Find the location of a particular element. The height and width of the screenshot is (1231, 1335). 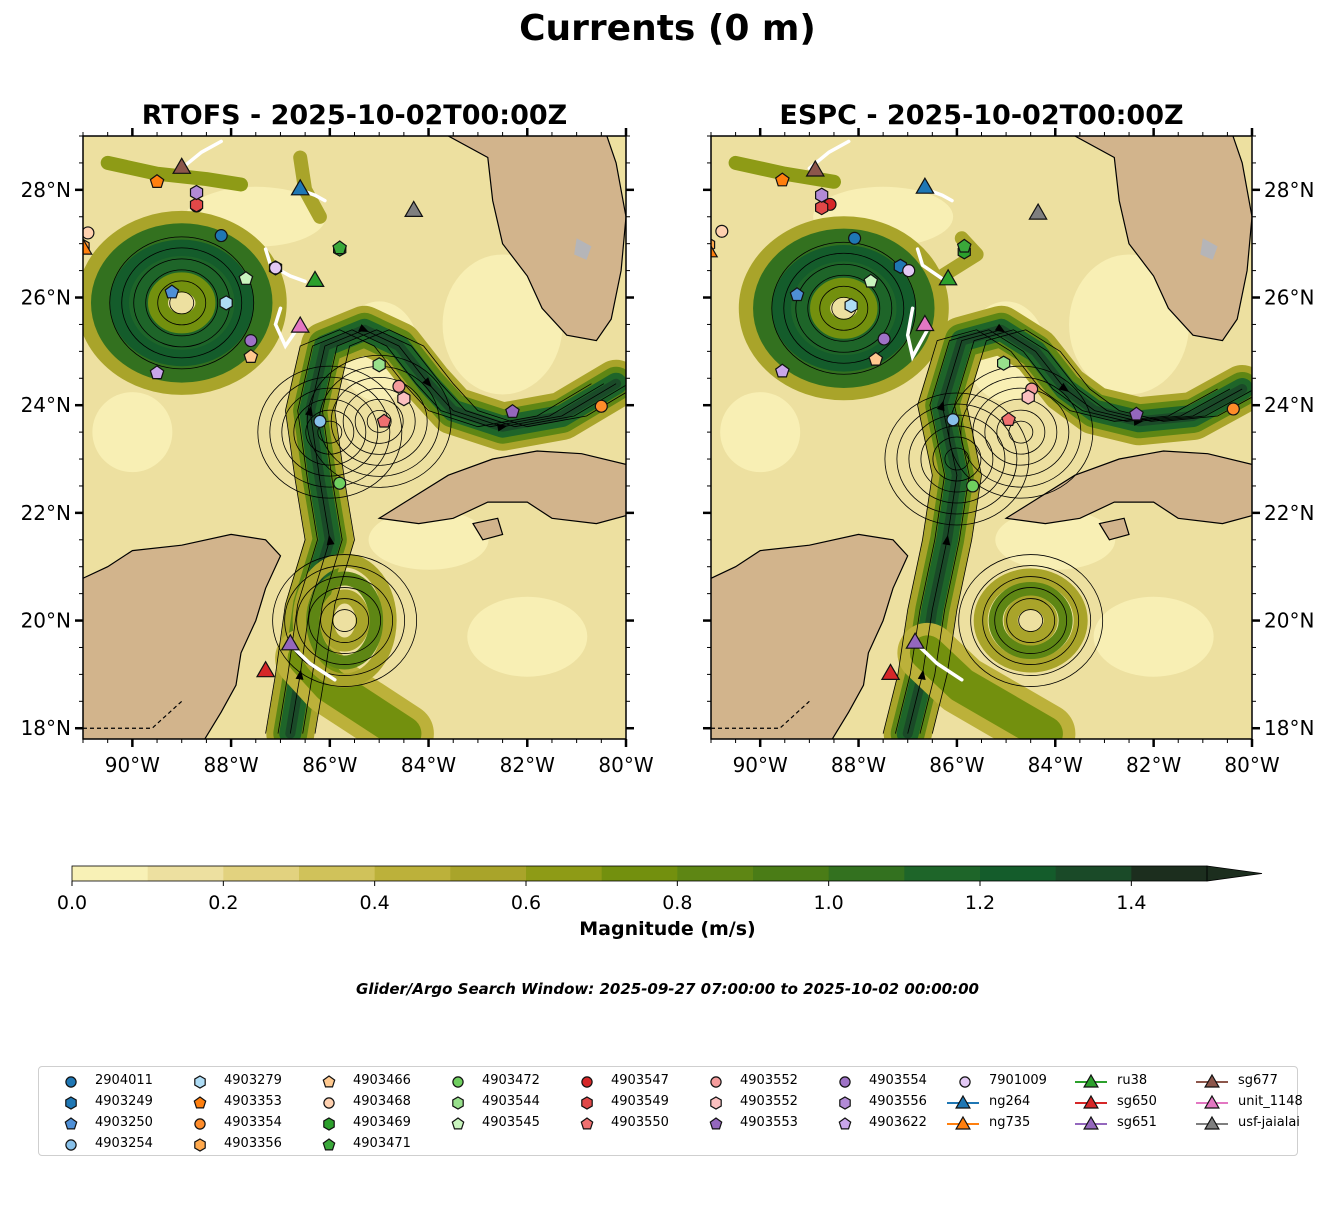

current-speed-band is located at coordinates (784, 172).